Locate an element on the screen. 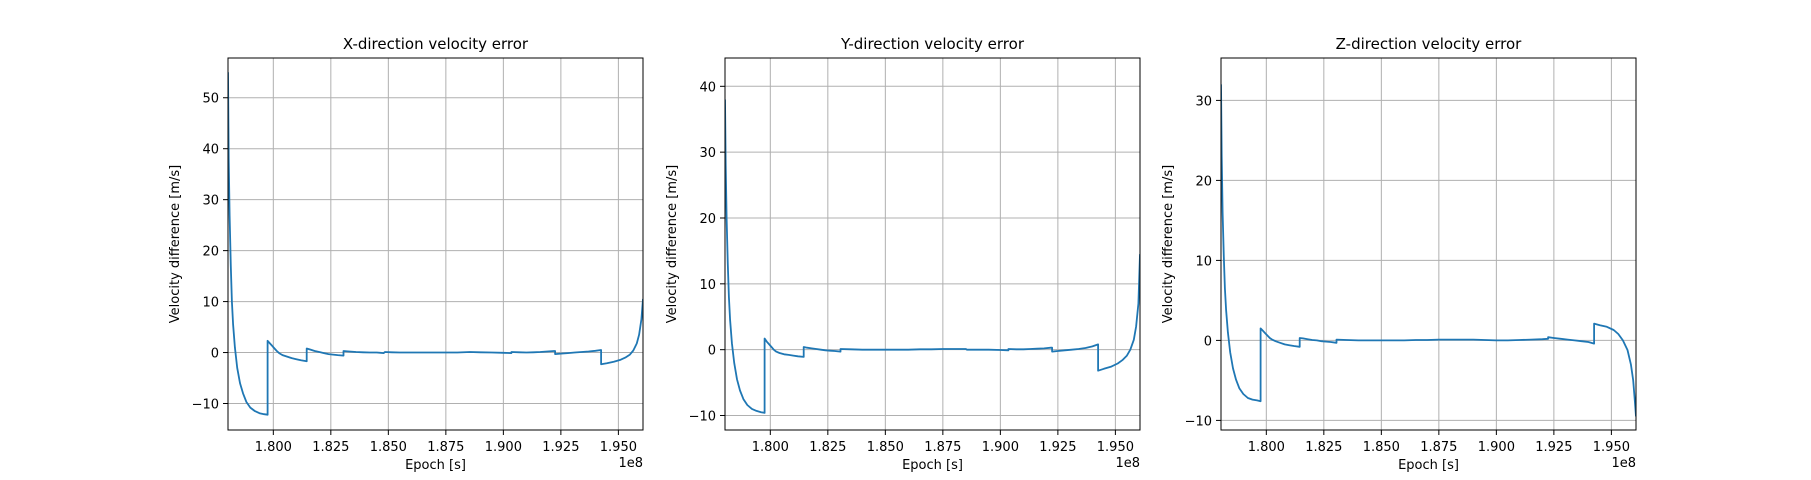  panel-title: X-direction velocity error is located at coordinates (436, 44).